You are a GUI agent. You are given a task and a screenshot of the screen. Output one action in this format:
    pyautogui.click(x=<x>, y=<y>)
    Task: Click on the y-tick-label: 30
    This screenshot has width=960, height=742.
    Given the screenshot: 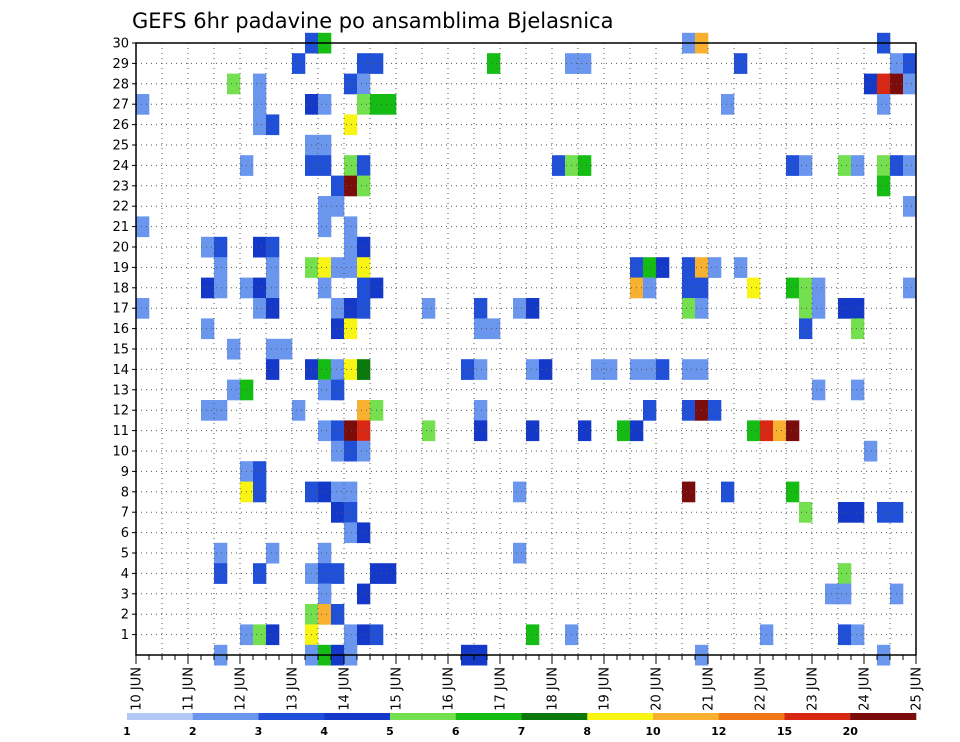 What is the action you would take?
    pyautogui.click(x=120, y=44)
    